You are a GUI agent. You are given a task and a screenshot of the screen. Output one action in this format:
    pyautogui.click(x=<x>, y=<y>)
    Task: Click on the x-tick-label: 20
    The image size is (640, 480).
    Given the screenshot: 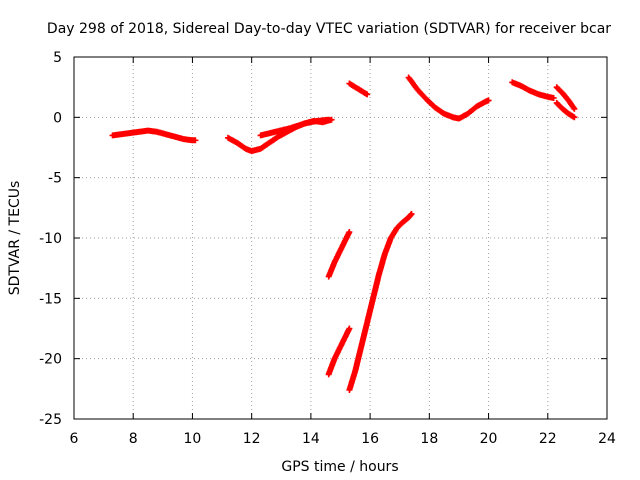 What is the action you would take?
    pyautogui.click(x=489, y=439)
    